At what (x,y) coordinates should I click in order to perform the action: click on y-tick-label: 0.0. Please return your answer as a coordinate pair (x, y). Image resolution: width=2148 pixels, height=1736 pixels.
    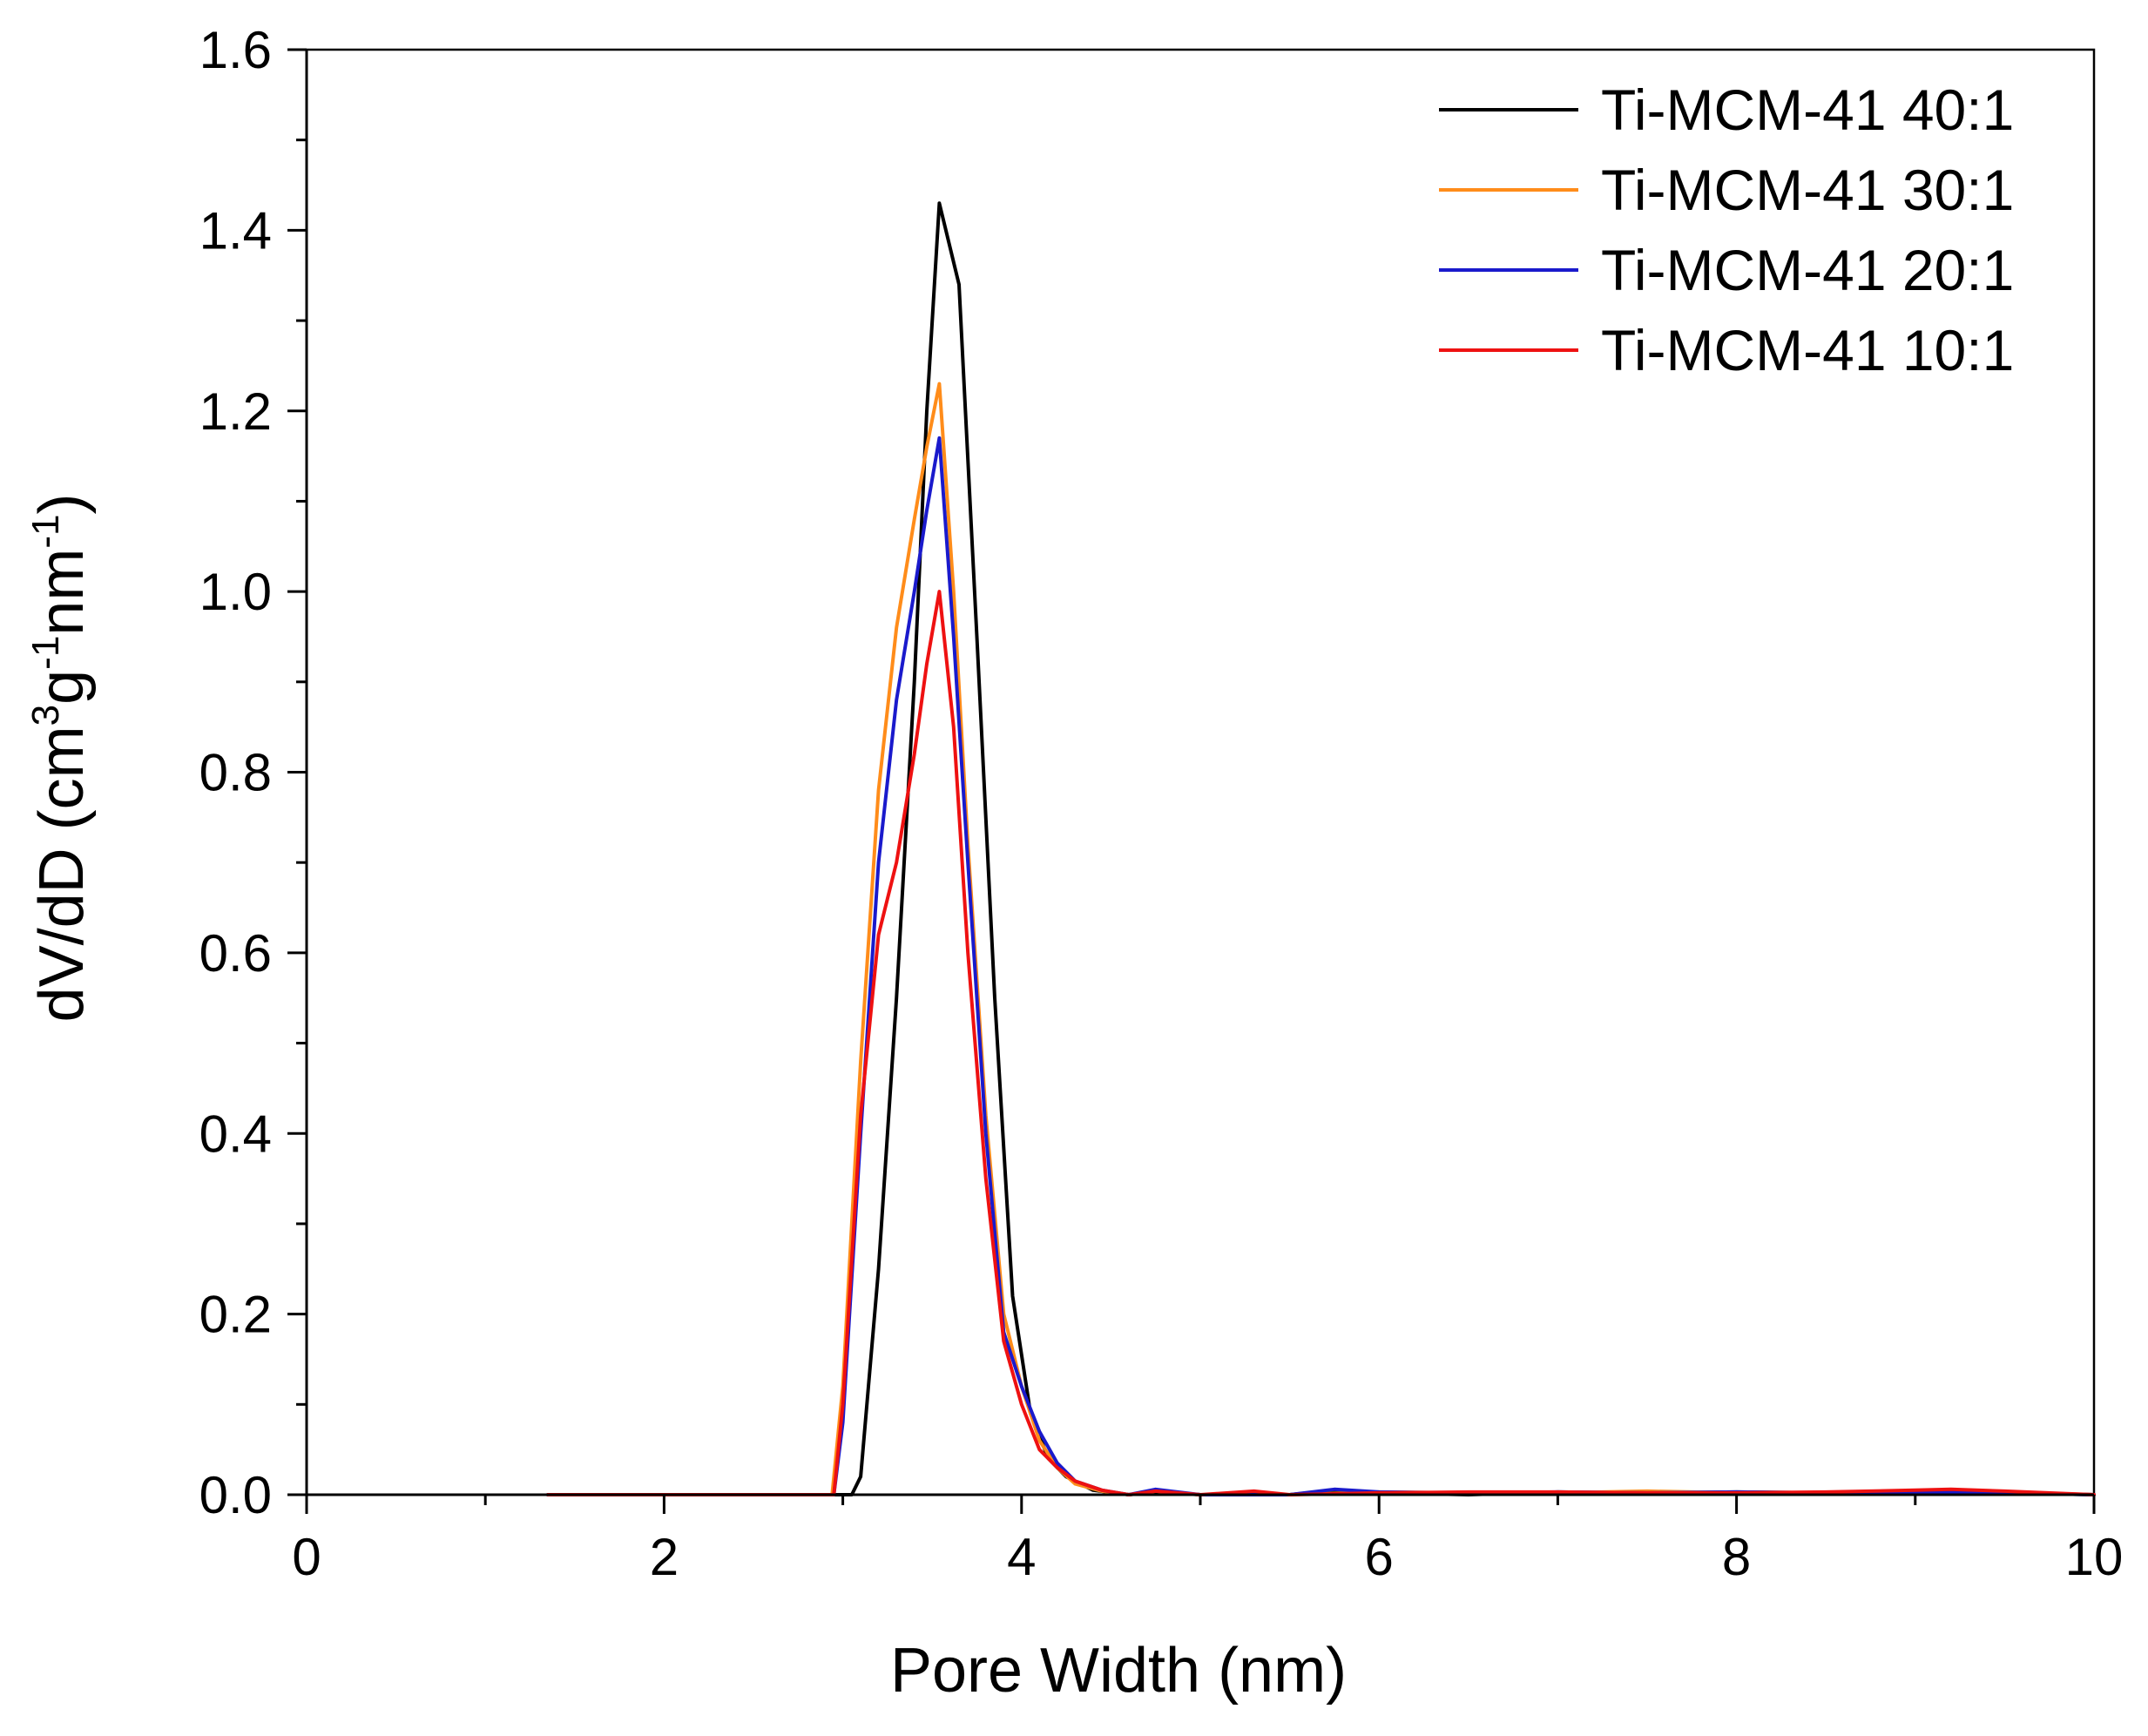
    Looking at the image, I should click on (236, 1495).